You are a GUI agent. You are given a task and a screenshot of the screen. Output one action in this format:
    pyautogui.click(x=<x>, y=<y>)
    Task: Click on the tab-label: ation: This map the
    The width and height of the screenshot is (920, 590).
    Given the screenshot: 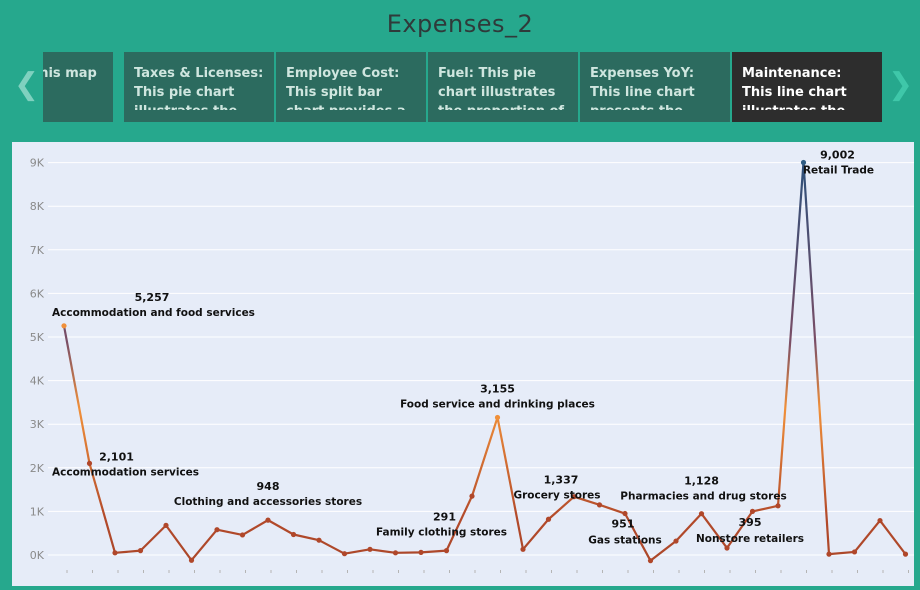 What is the action you would take?
    pyautogui.click(x=70, y=73)
    